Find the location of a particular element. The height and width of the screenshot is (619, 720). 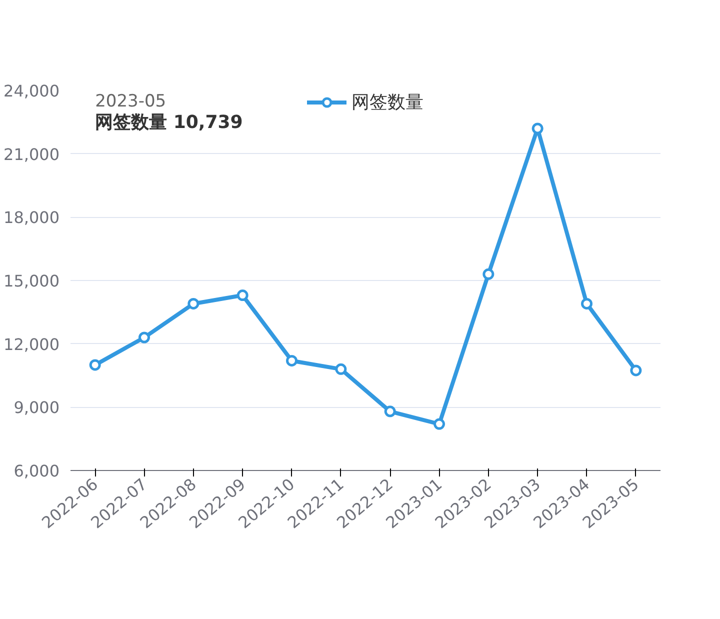

annotation: 2023-05 is located at coordinates (130, 101).